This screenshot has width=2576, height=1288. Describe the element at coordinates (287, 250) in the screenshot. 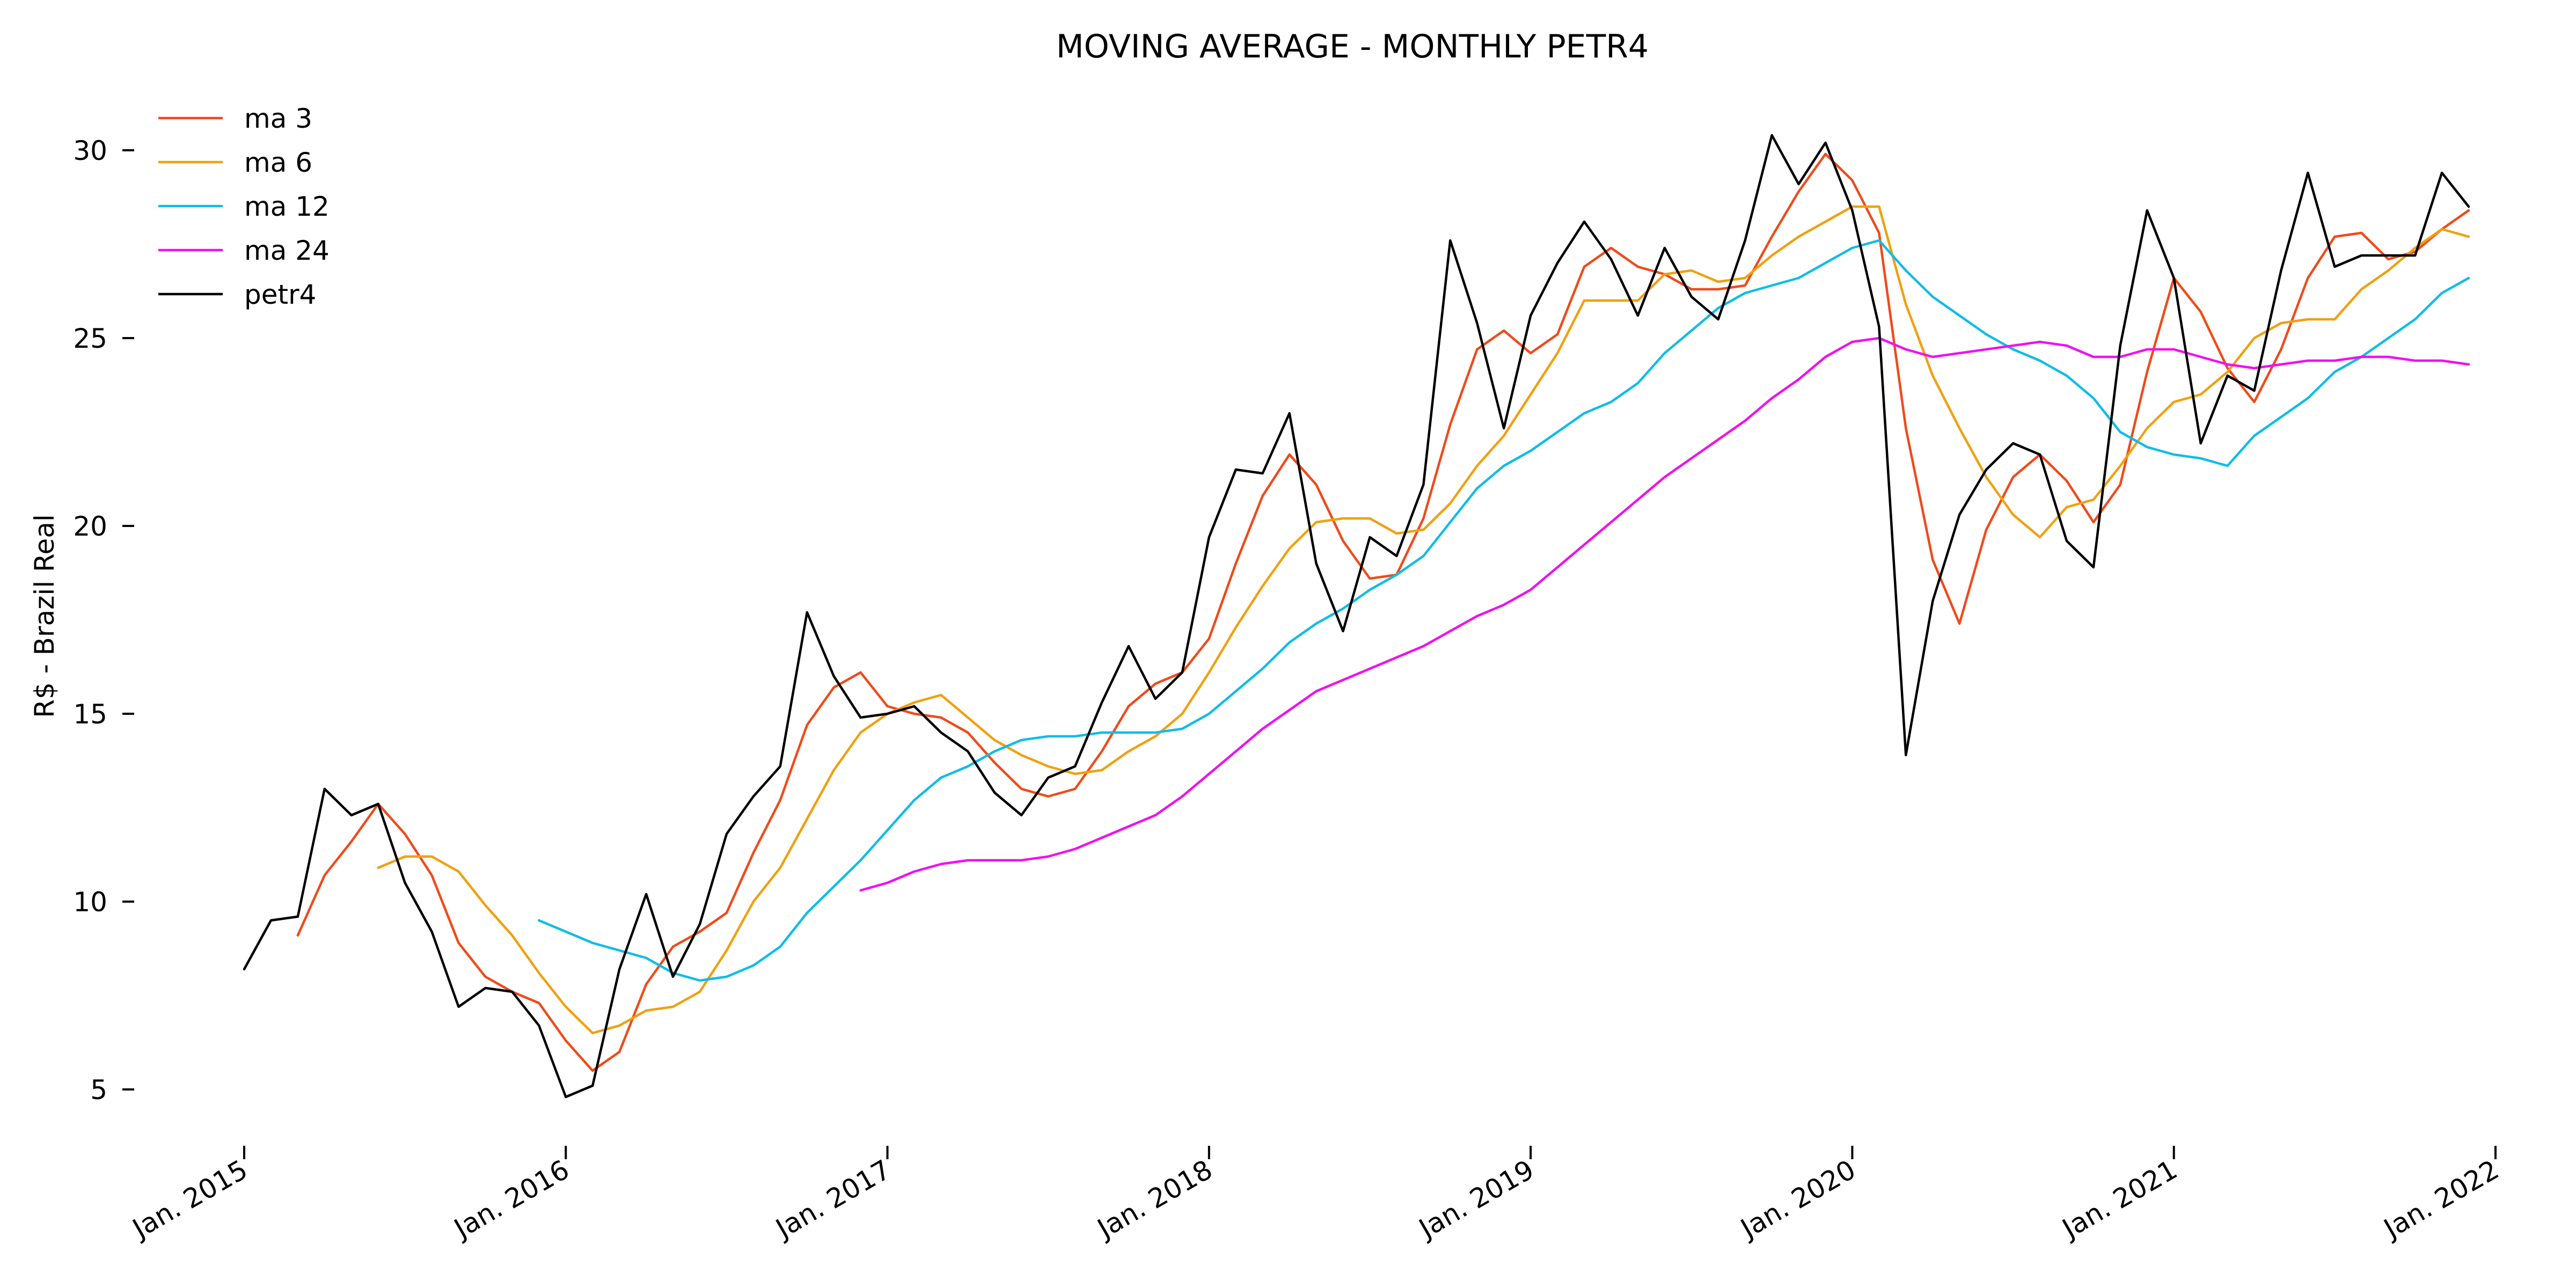

I see `legend-label-ma-24: ma 24` at that location.